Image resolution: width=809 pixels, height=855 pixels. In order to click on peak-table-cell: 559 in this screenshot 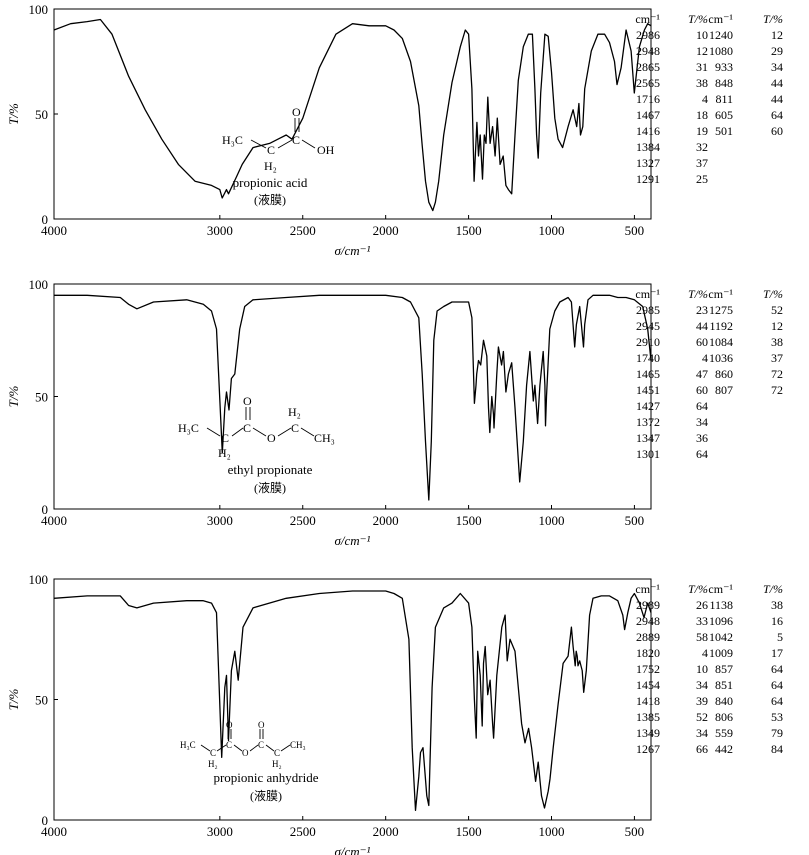, I will do `click(724, 733)`.